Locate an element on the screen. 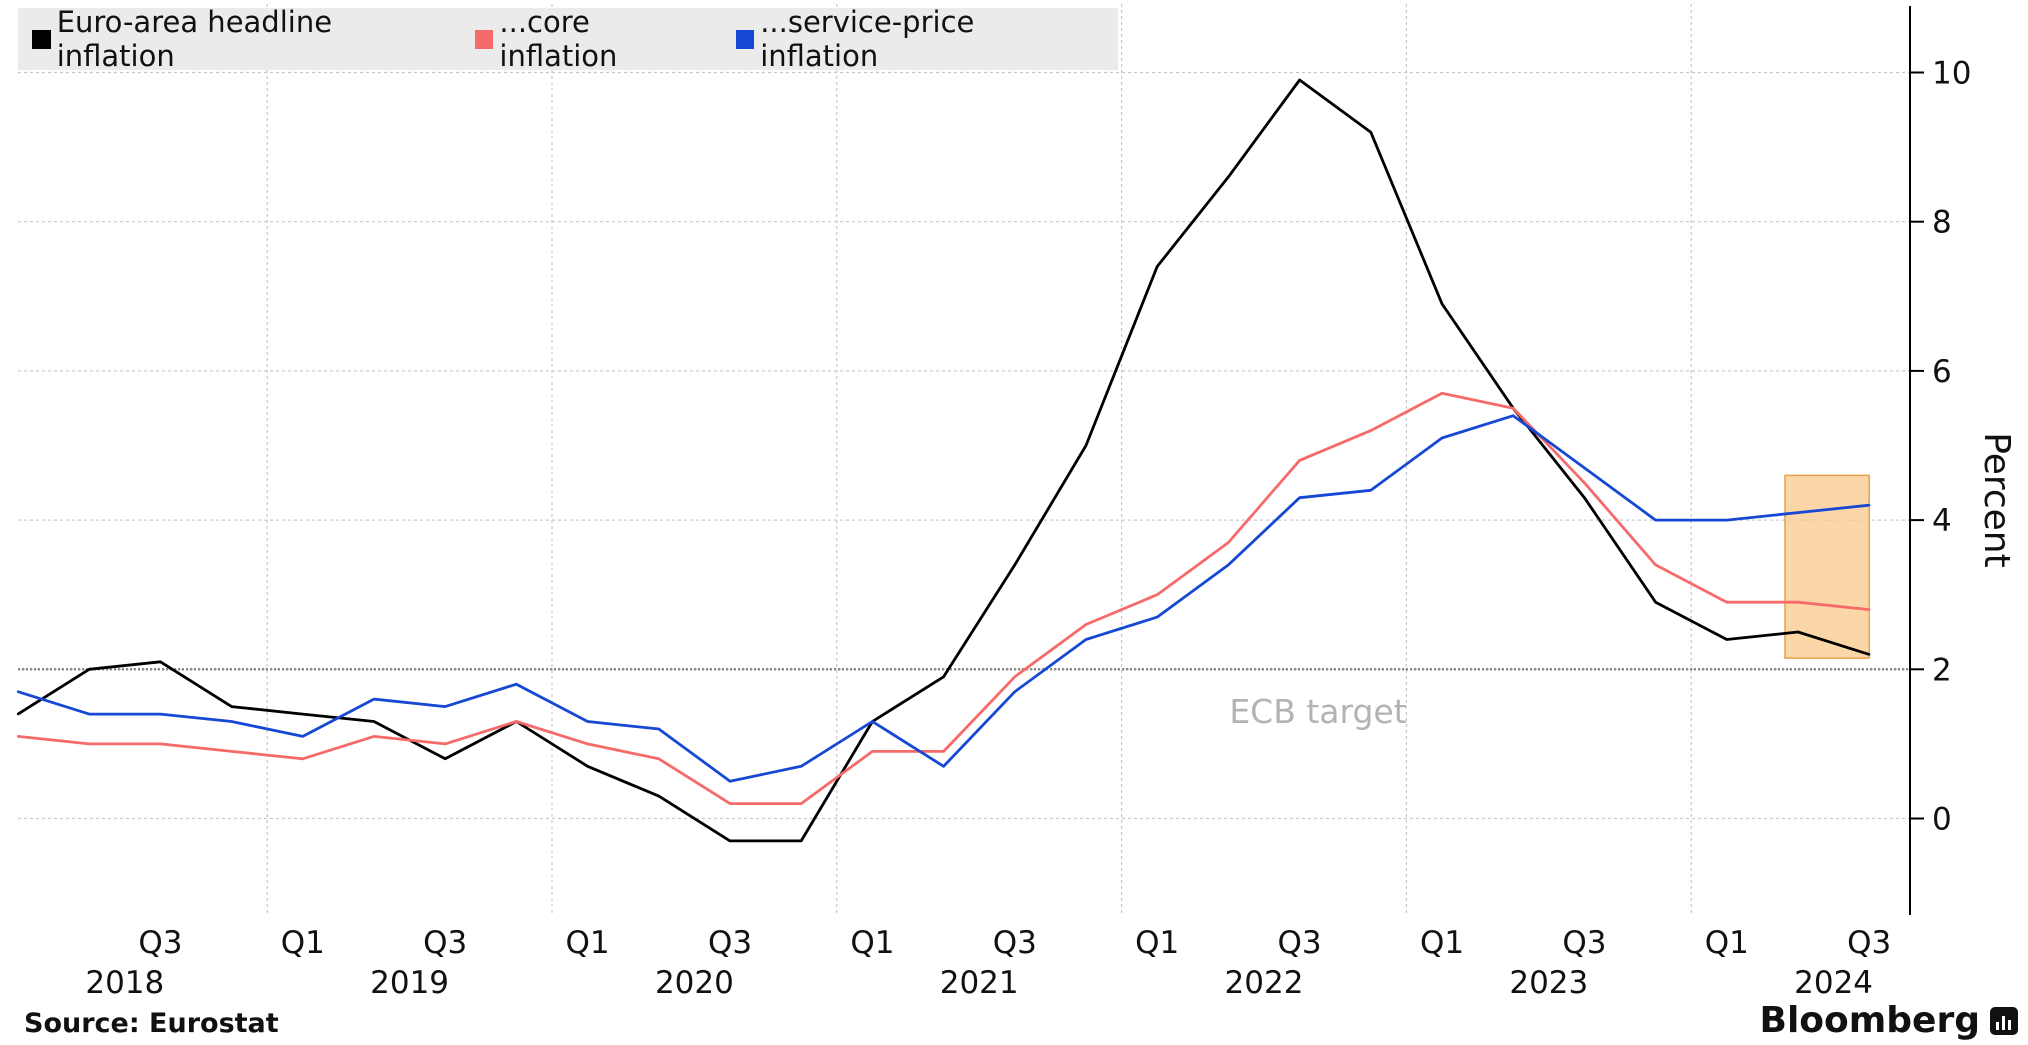 The width and height of the screenshot is (2028, 1045). x-year-label: 2024 is located at coordinates (1833, 983).